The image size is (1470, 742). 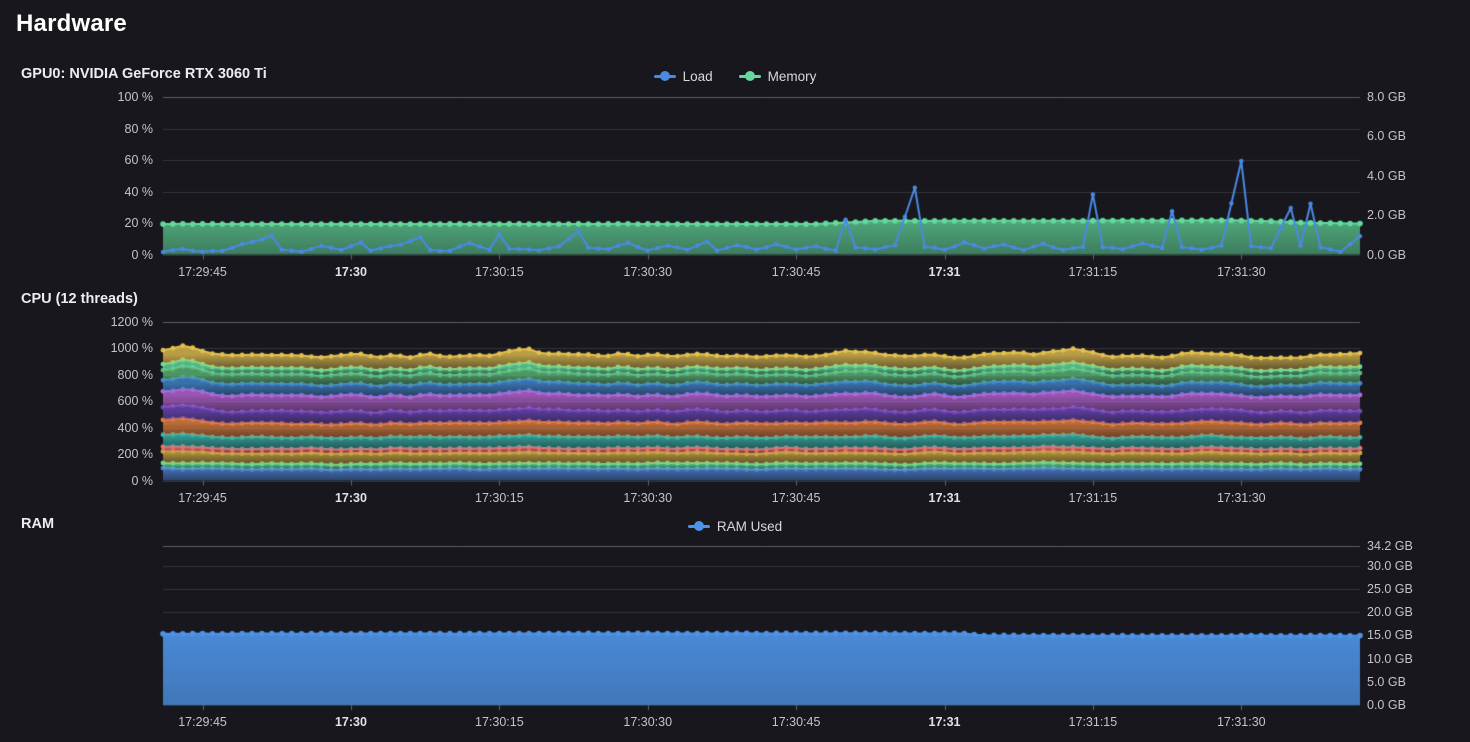 I want to click on gpu-x-tick-label: 17:30:15, so click(x=499, y=271).